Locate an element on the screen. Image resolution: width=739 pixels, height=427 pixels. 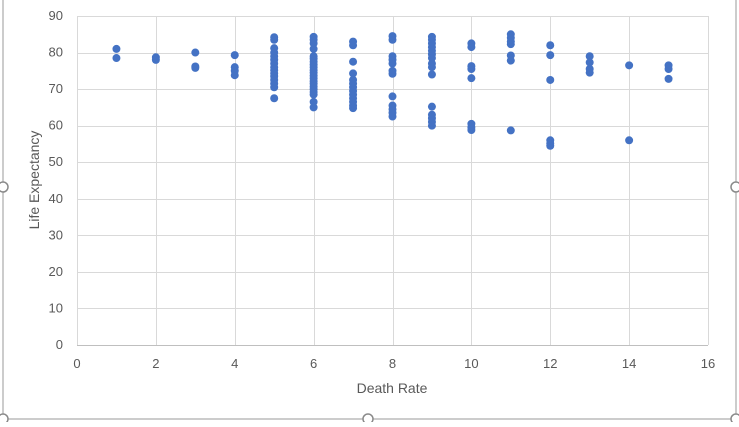
x-tick-label: 14 is located at coordinates (629, 363).